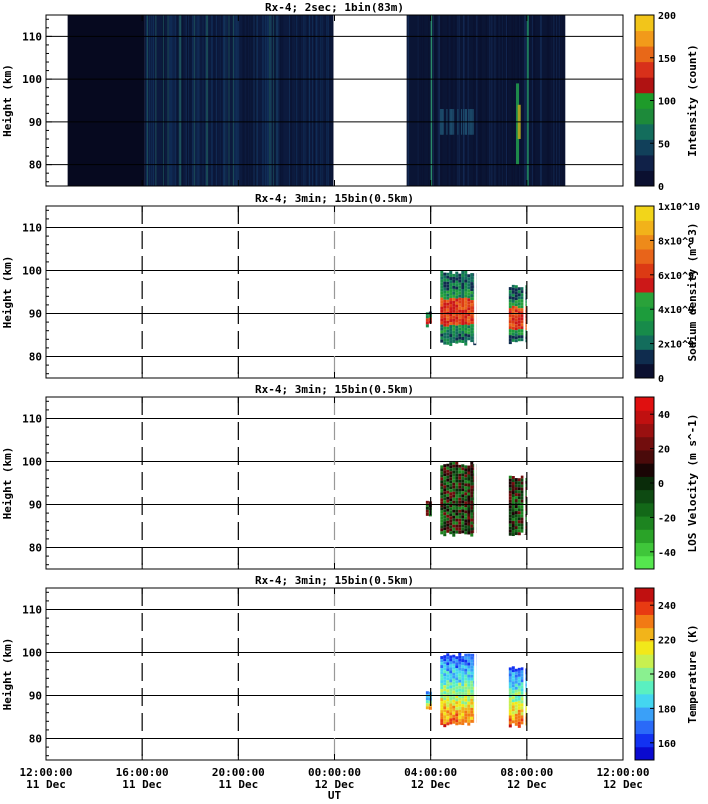 The image size is (708, 804). I want to click on x-tick-date: 12 Dec, so click(431, 784).